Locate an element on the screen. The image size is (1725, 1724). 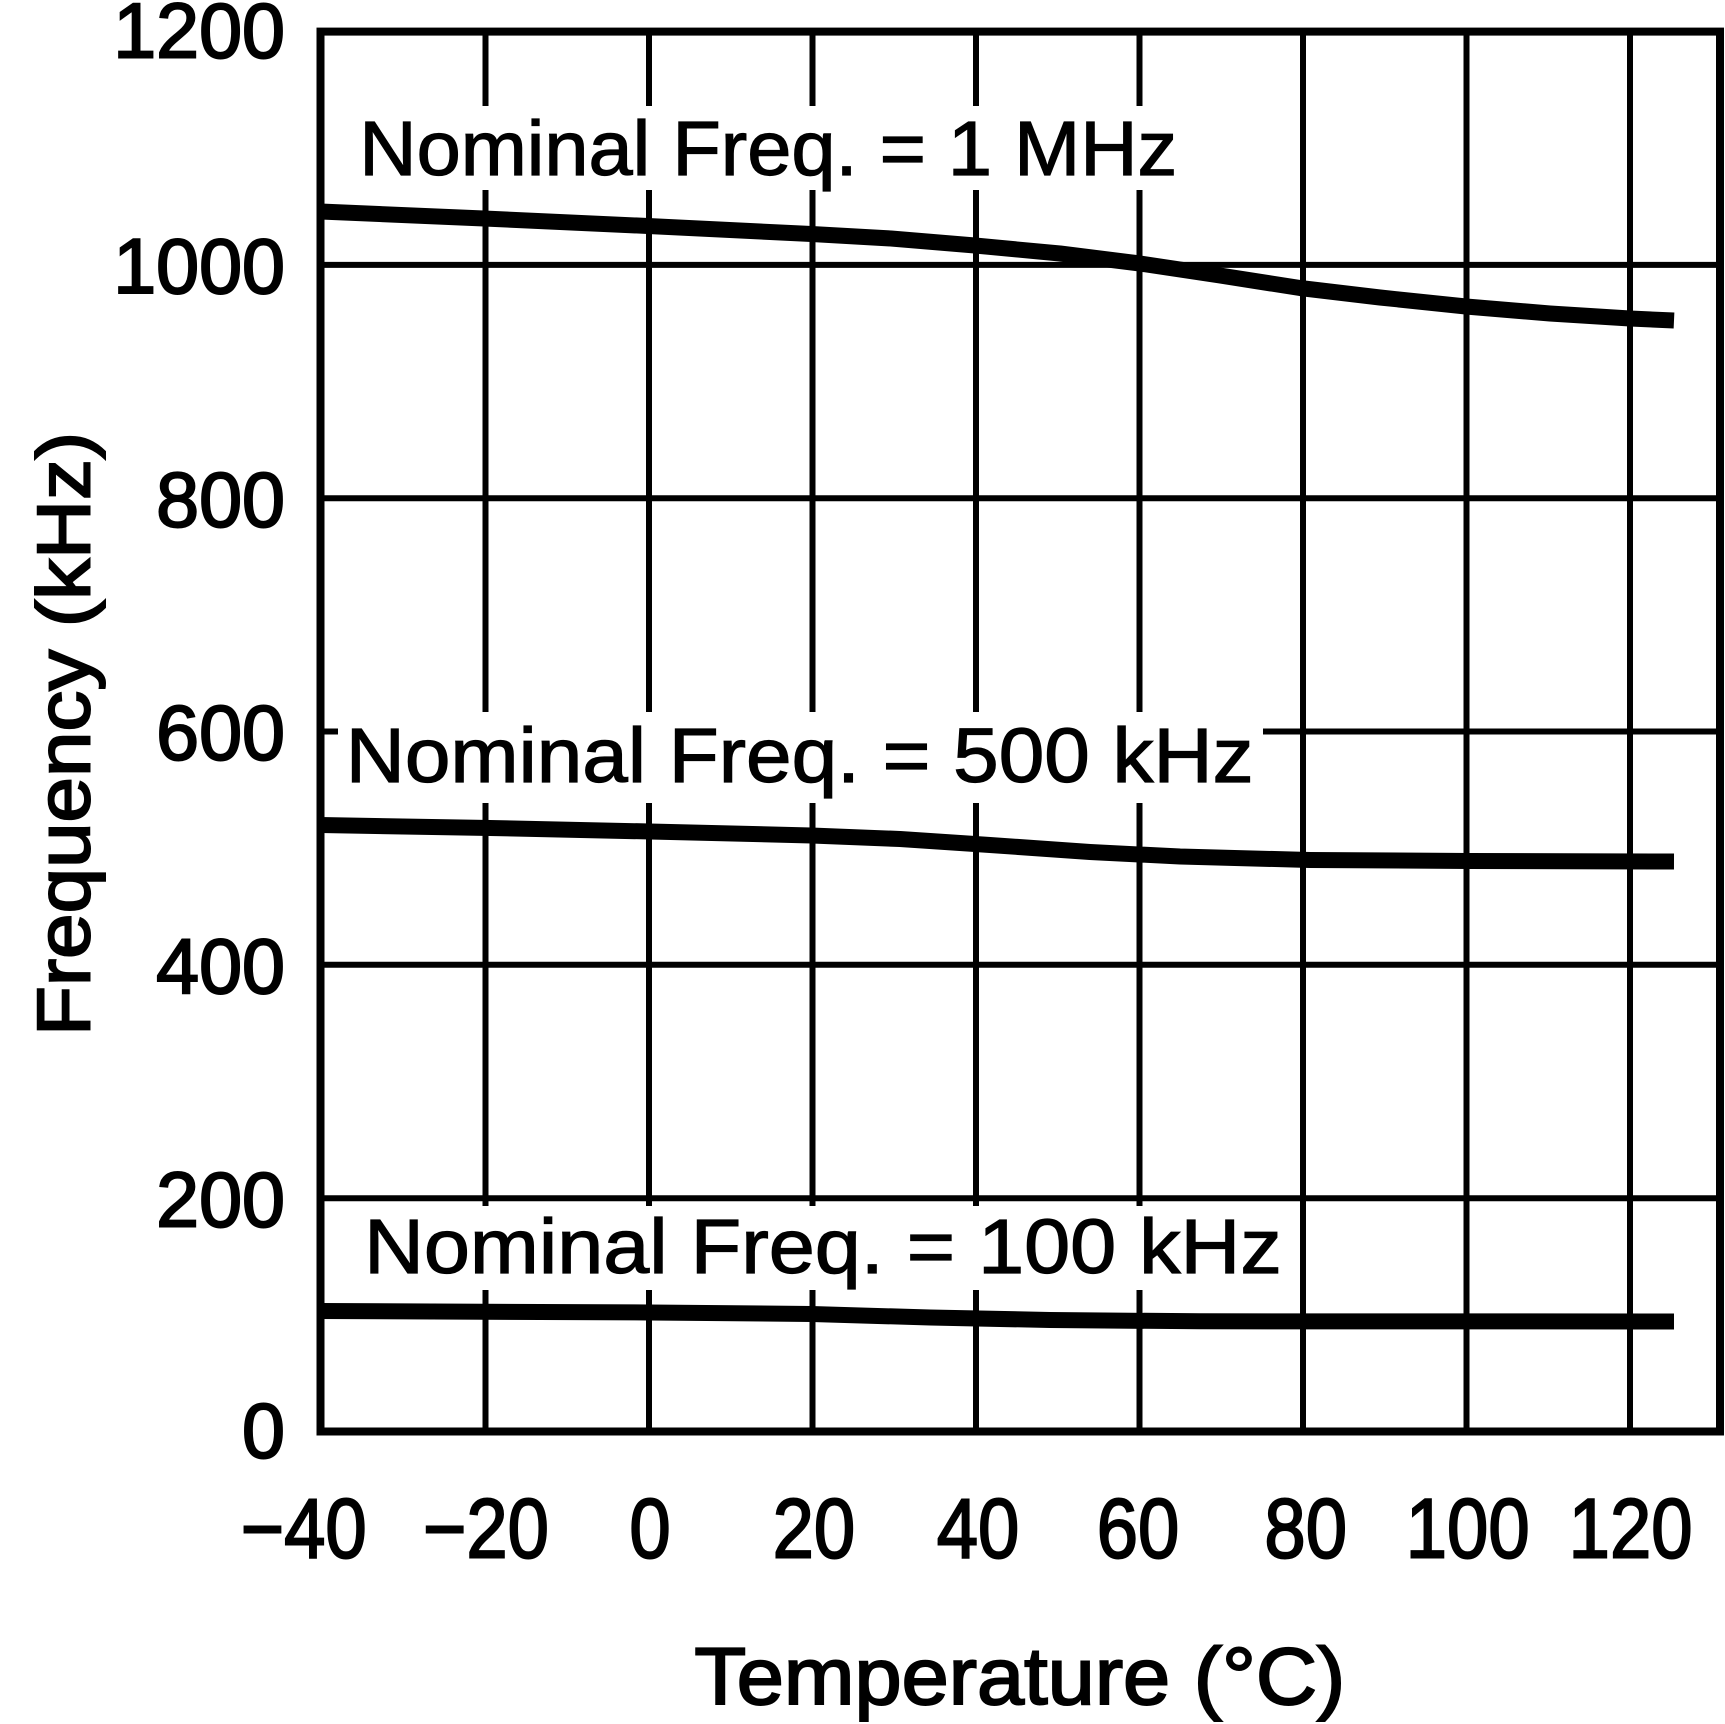
svg-text: 80 is located at coordinates (1305, 1528).